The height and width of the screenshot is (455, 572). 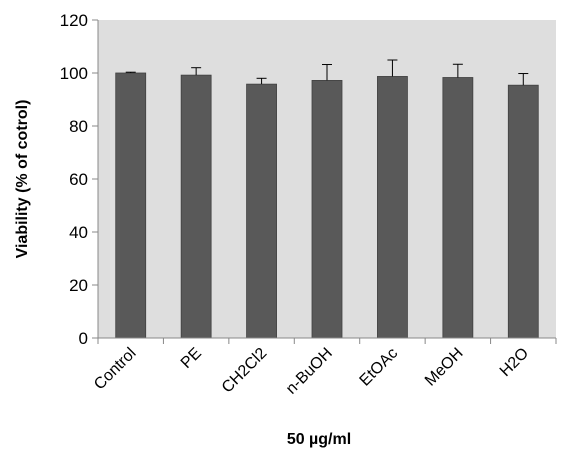 I want to click on y-axis-title: Viability (% of cotrol), so click(x=22, y=179).